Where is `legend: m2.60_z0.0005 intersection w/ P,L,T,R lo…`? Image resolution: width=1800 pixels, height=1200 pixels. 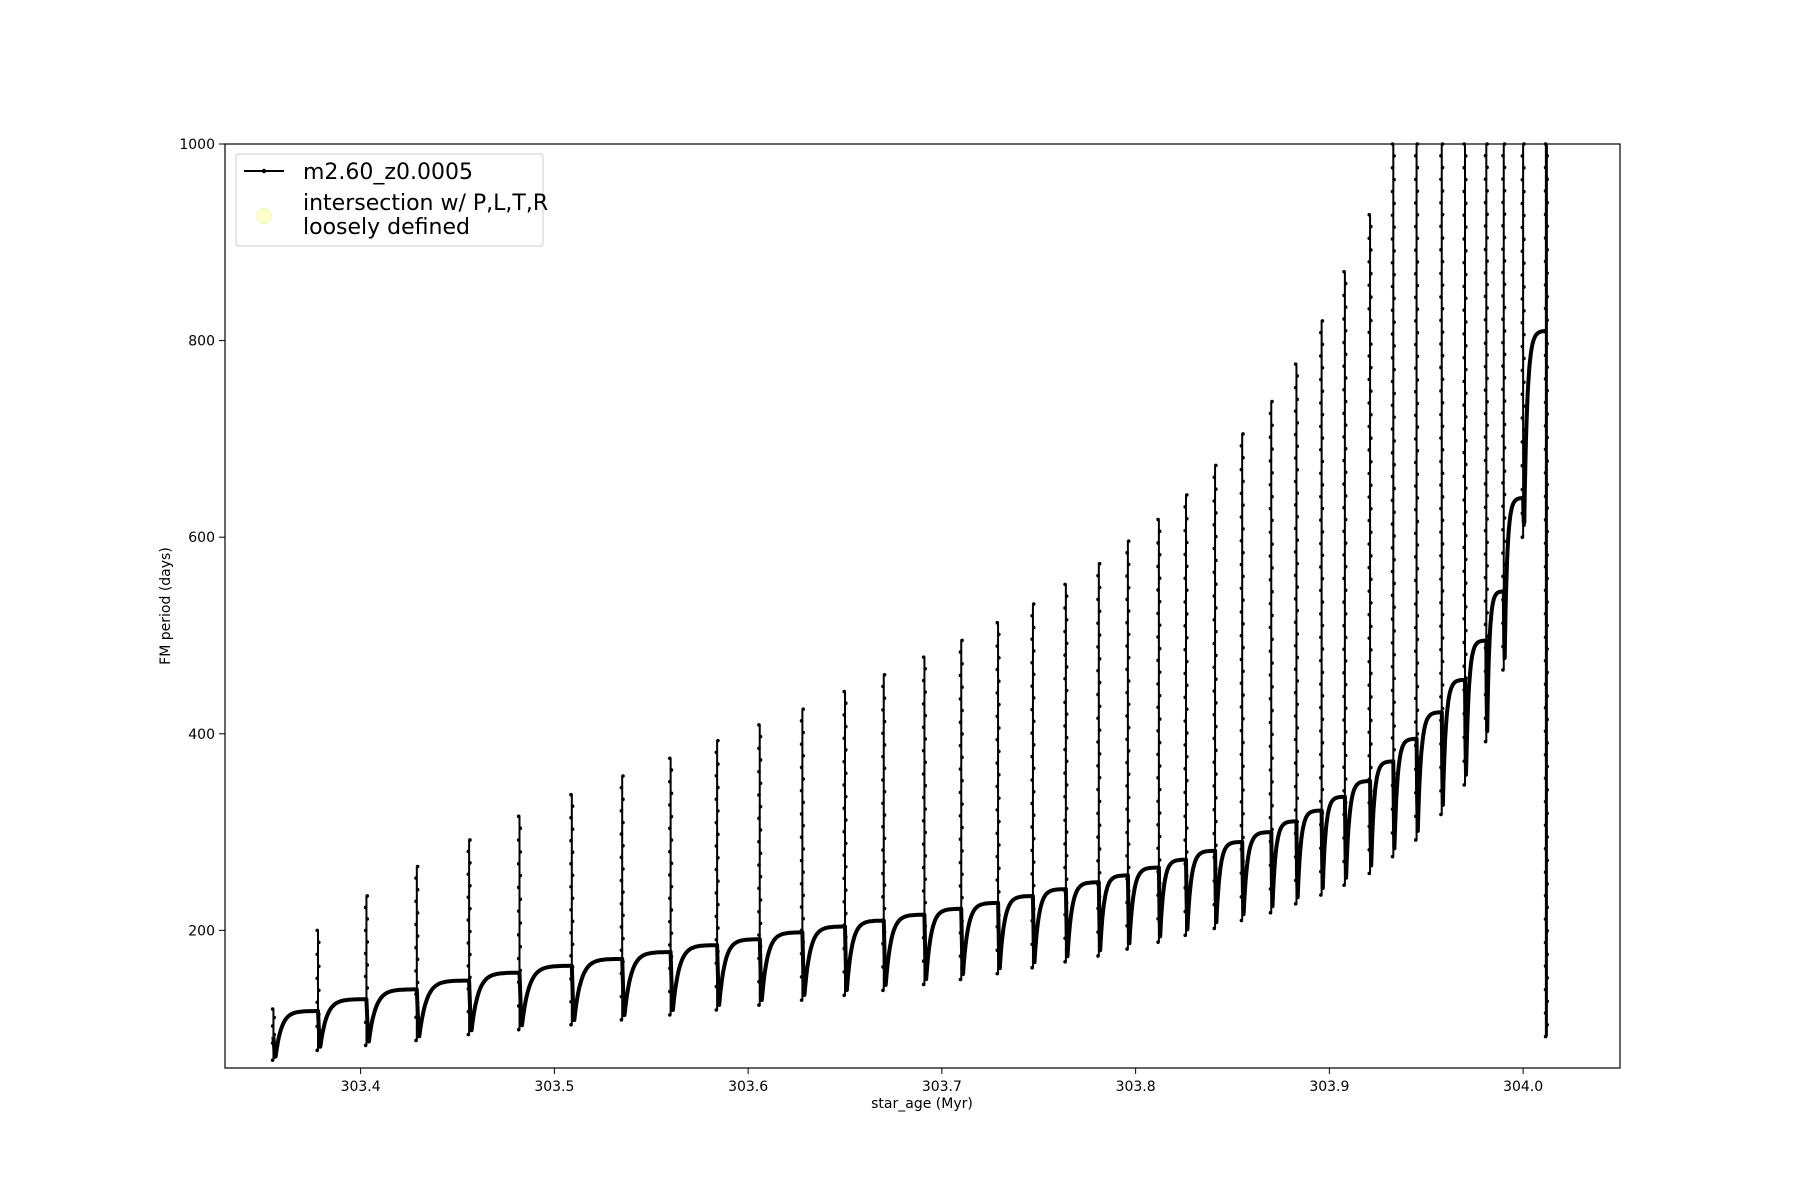 legend: m2.60_z0.0005 intersection w/ P,L,T,R lo… is located at coordinates (391, 200).